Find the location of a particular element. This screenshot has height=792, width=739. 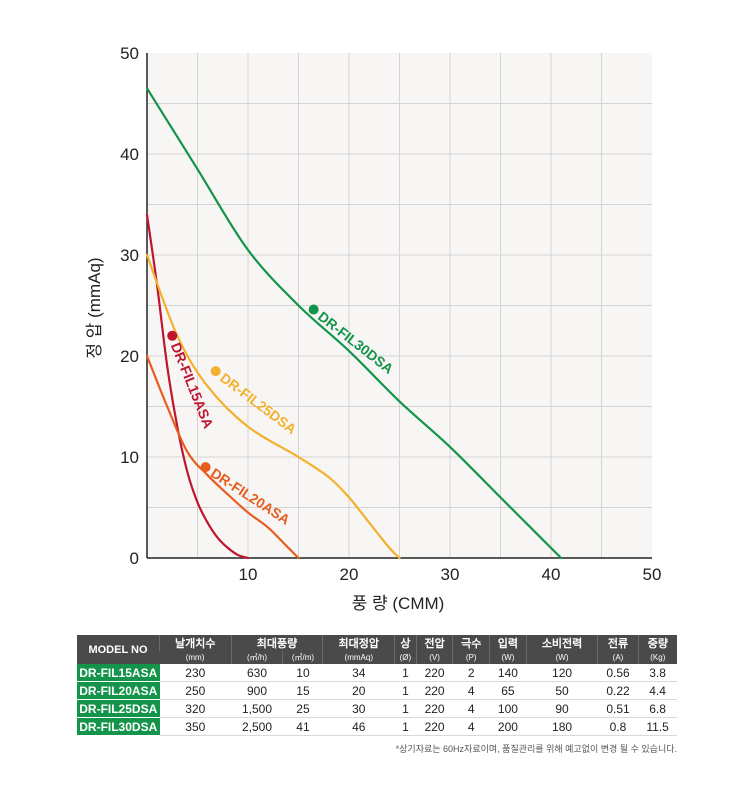

unit-v: (V) is located at coordinates (434, 657).